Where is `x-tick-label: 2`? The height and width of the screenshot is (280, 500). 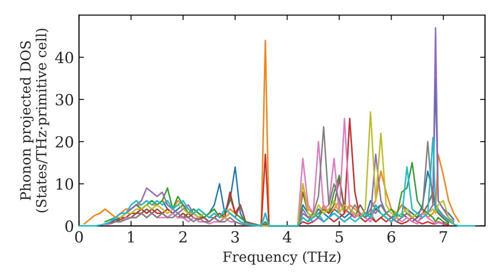 x-tick-label: 2 is located at coordinates (182, 236).